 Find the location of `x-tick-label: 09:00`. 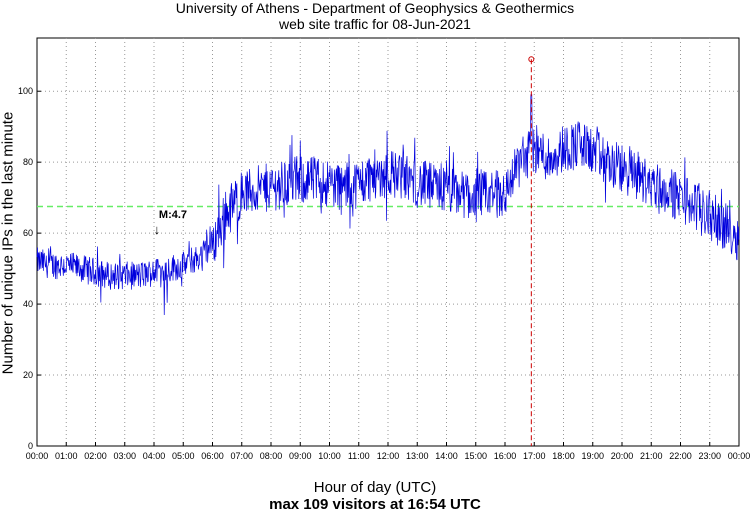

x-tick-label: 09:00 is located at coordinates (300, 456).